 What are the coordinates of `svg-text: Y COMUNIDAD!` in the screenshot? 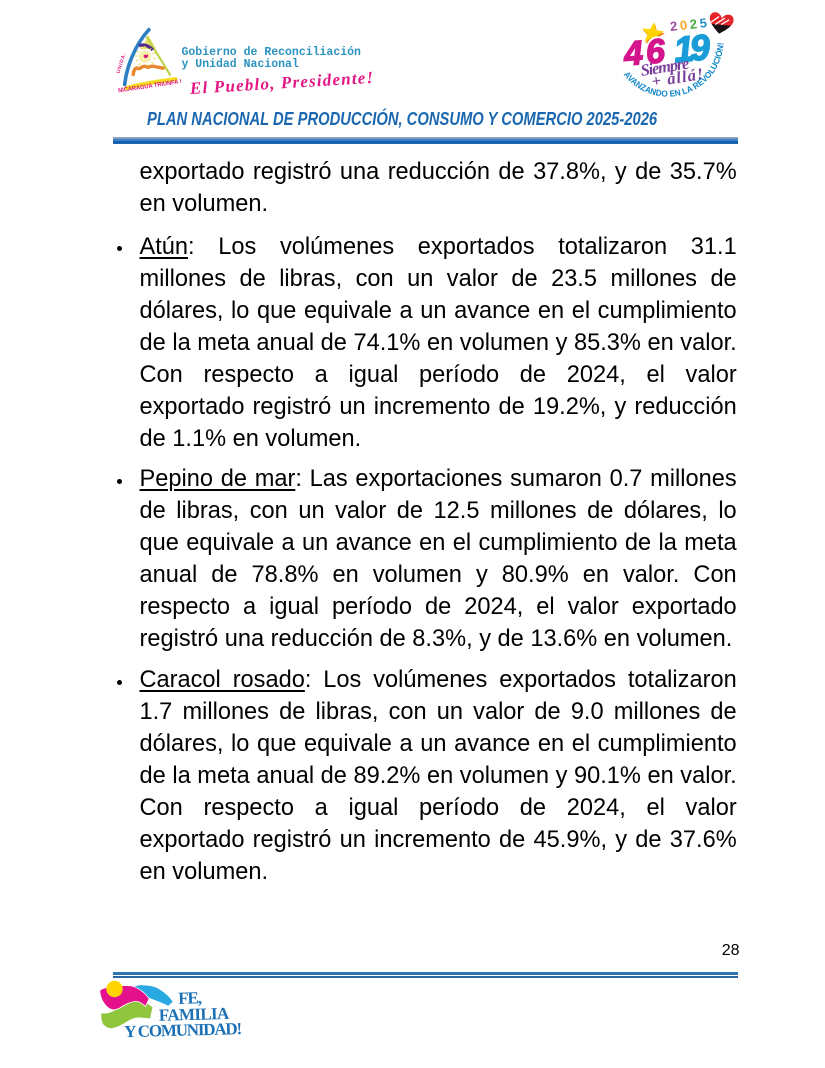 It's located at (183, 1030).